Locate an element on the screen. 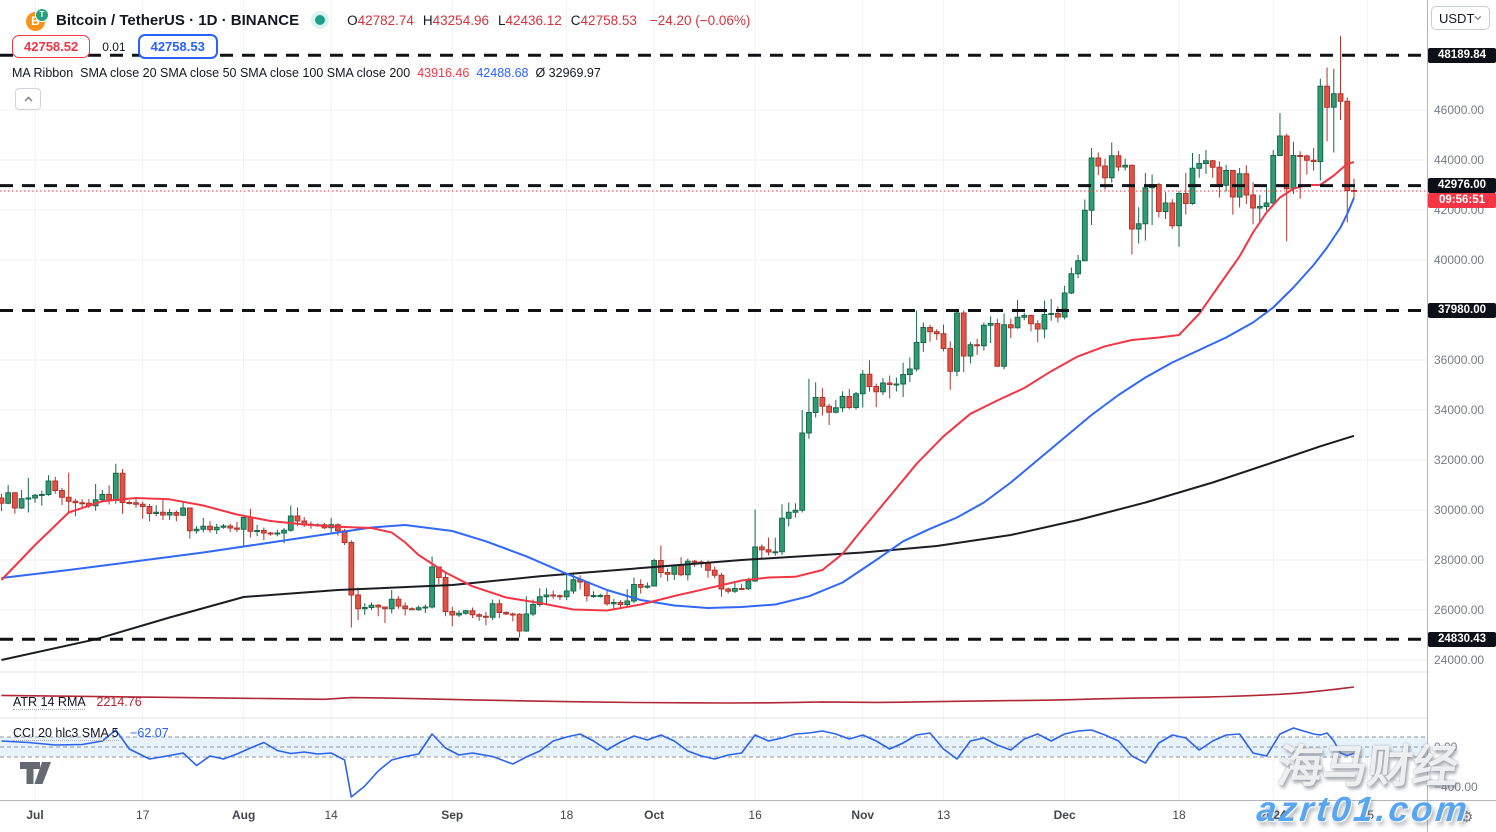 The image size is (1496, 832). atr-label: ATR 14 RMA is located at coordinates (49, 702).